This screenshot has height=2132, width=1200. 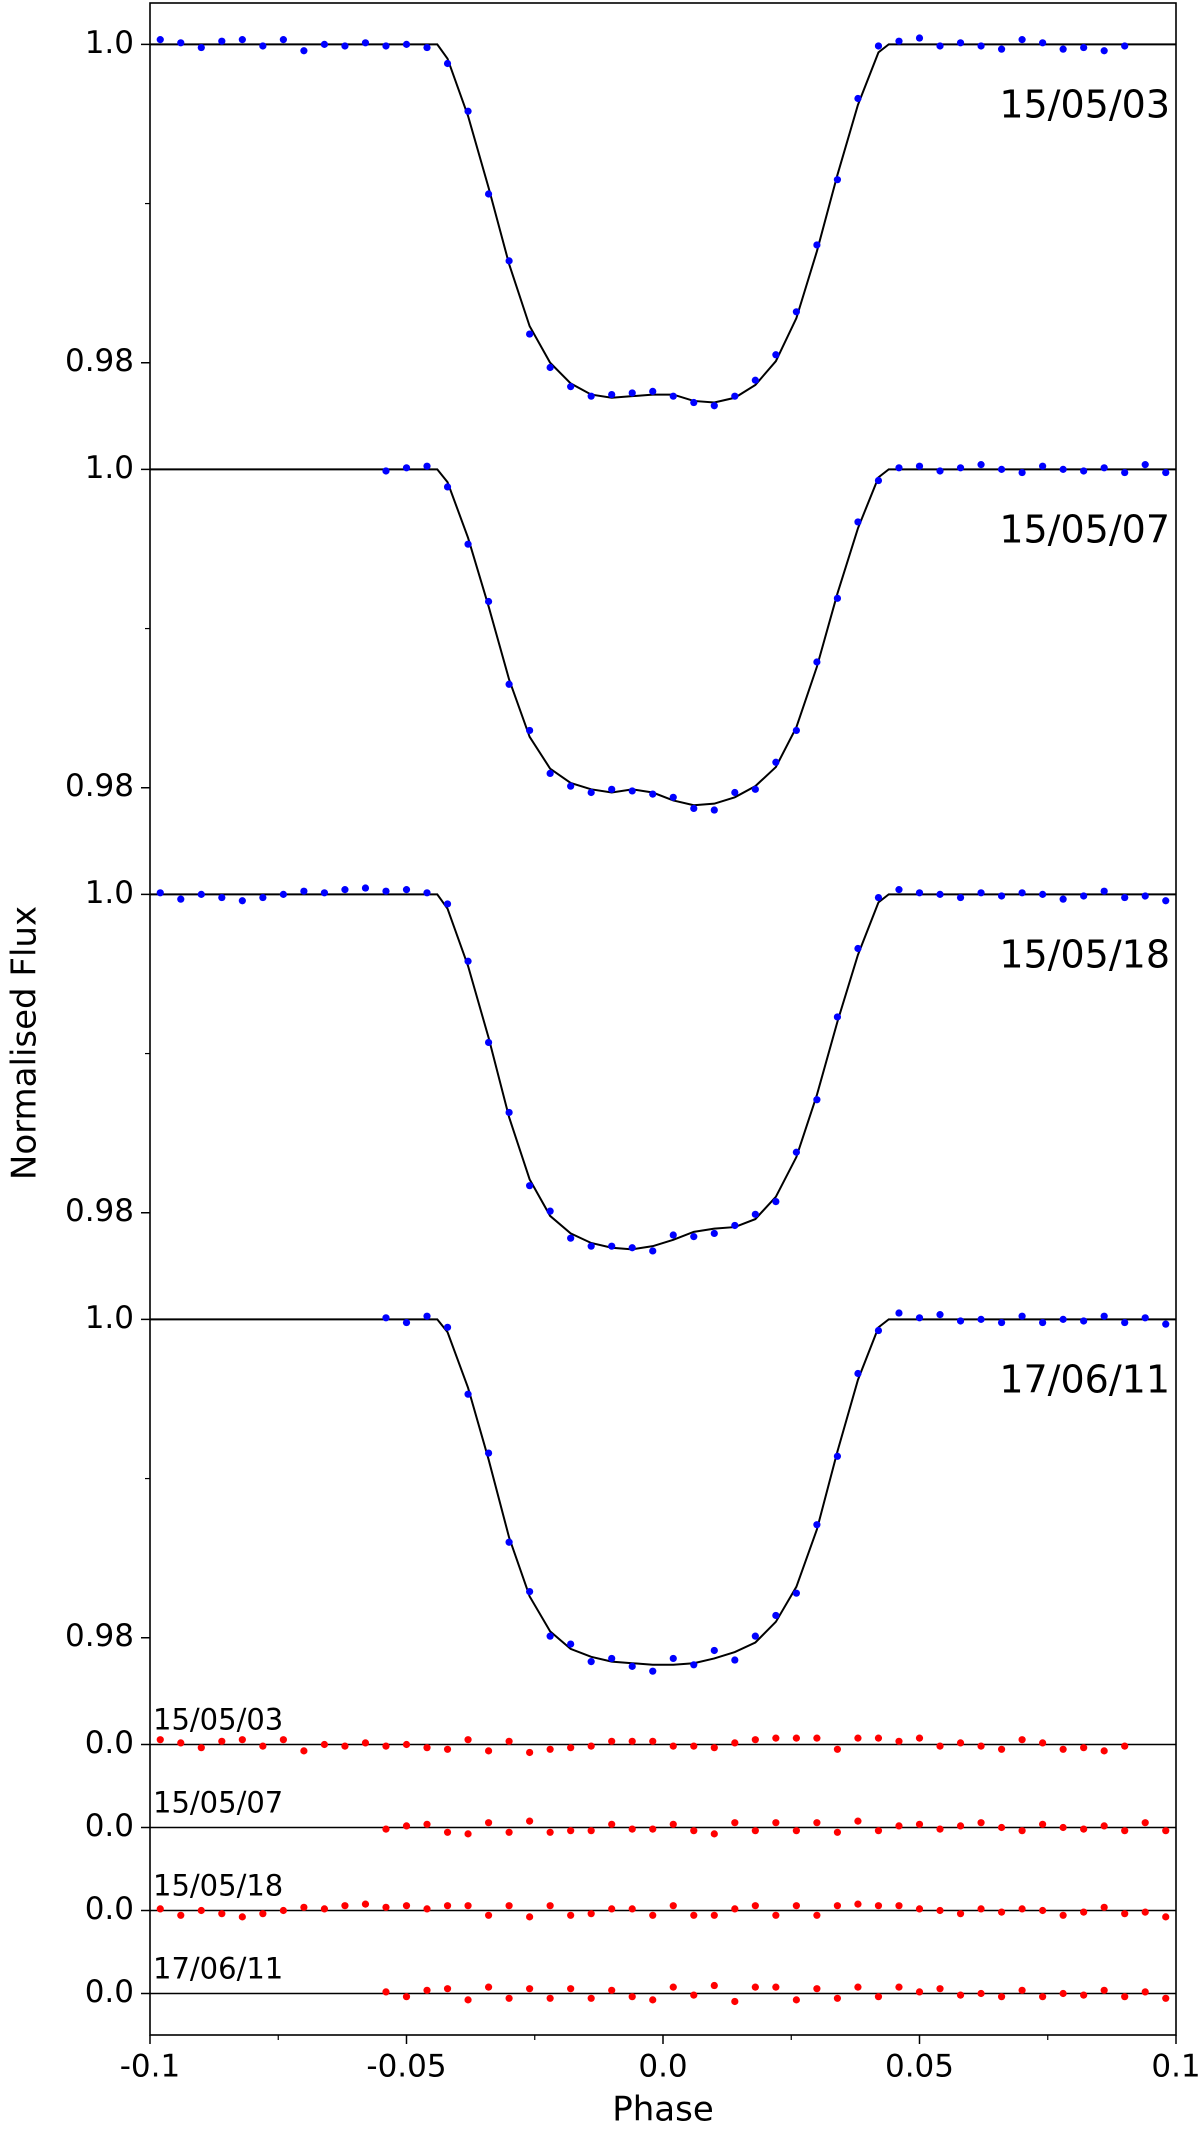 What do you see at coordinates (1084, 105) in the screenshot?
I see `panel-label: 15/05/03` at bounding box center [1084, 105].